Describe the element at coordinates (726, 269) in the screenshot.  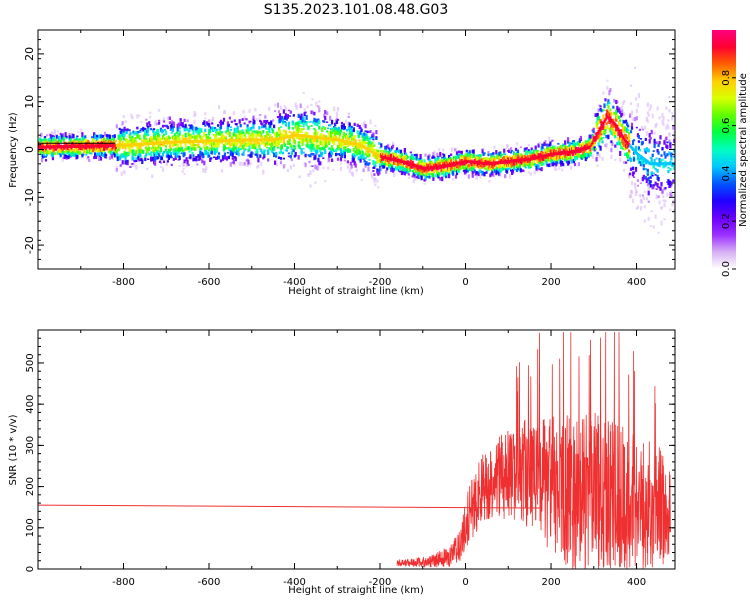
I see `colorbar-tick-label: 0.0` at that location.